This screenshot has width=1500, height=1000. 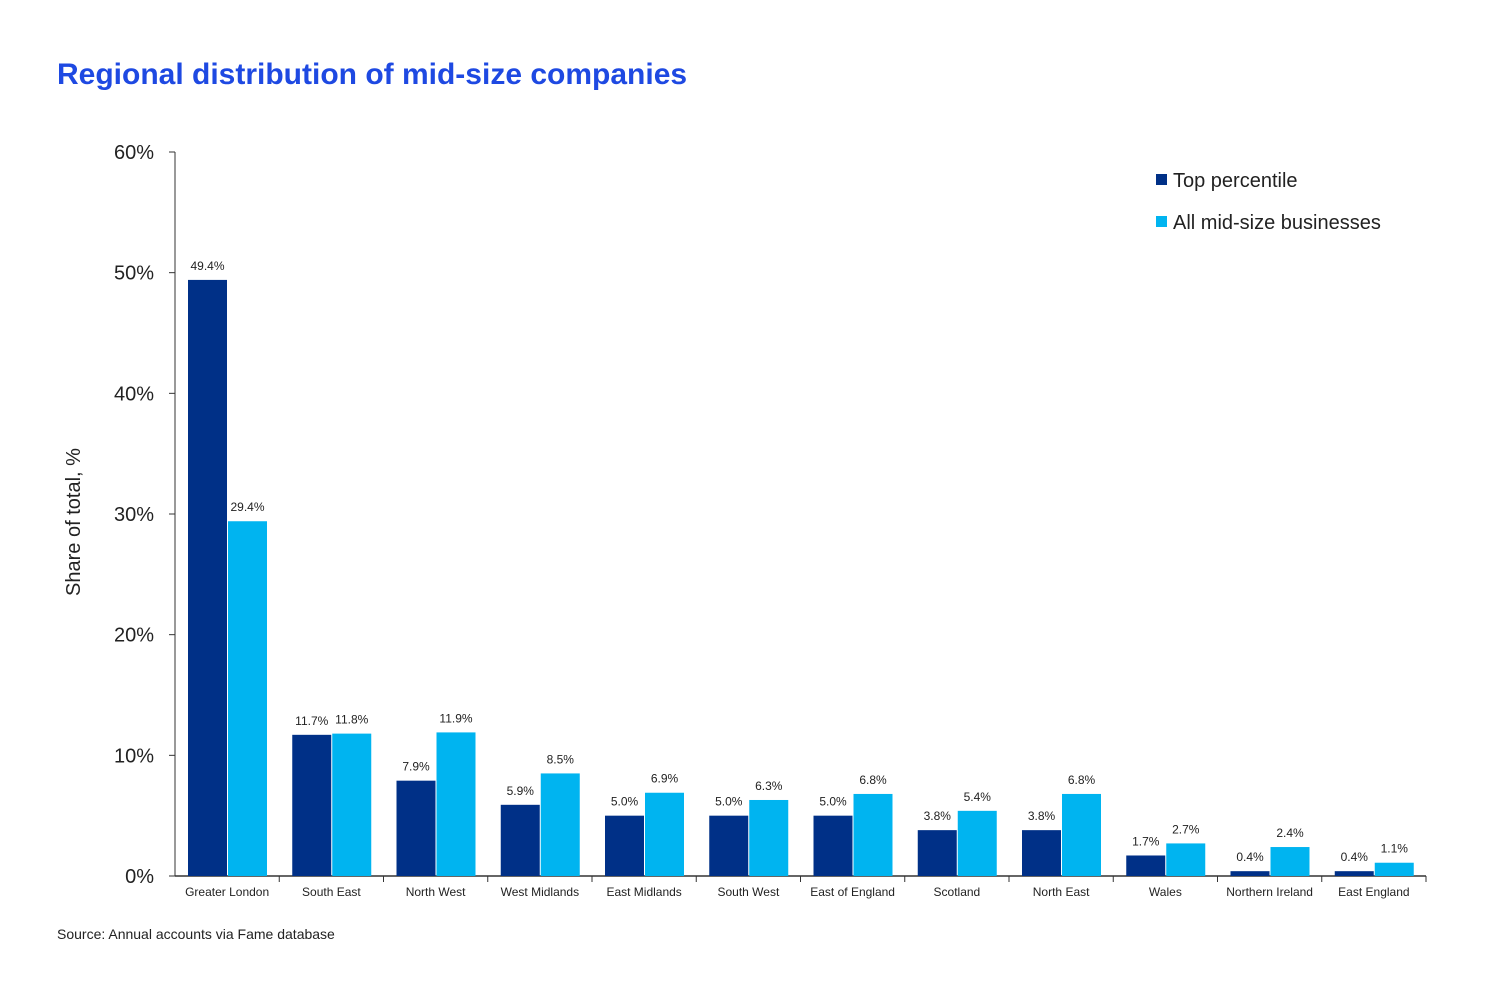 I want to click on data-label: 6.3%, so click(x=769, y=786).